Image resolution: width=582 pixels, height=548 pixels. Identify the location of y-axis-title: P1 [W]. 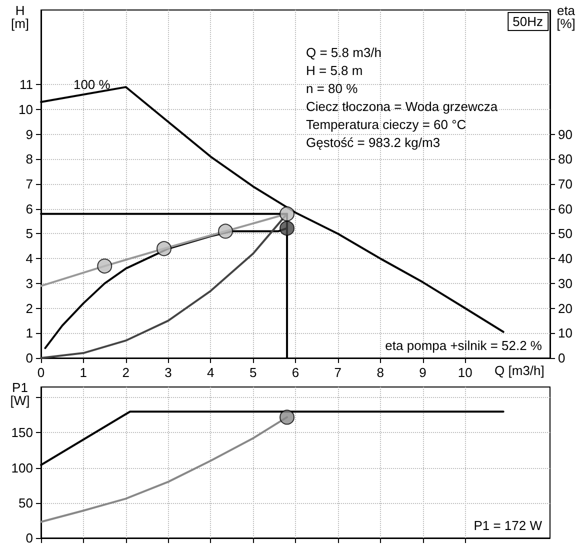
(20, 394).